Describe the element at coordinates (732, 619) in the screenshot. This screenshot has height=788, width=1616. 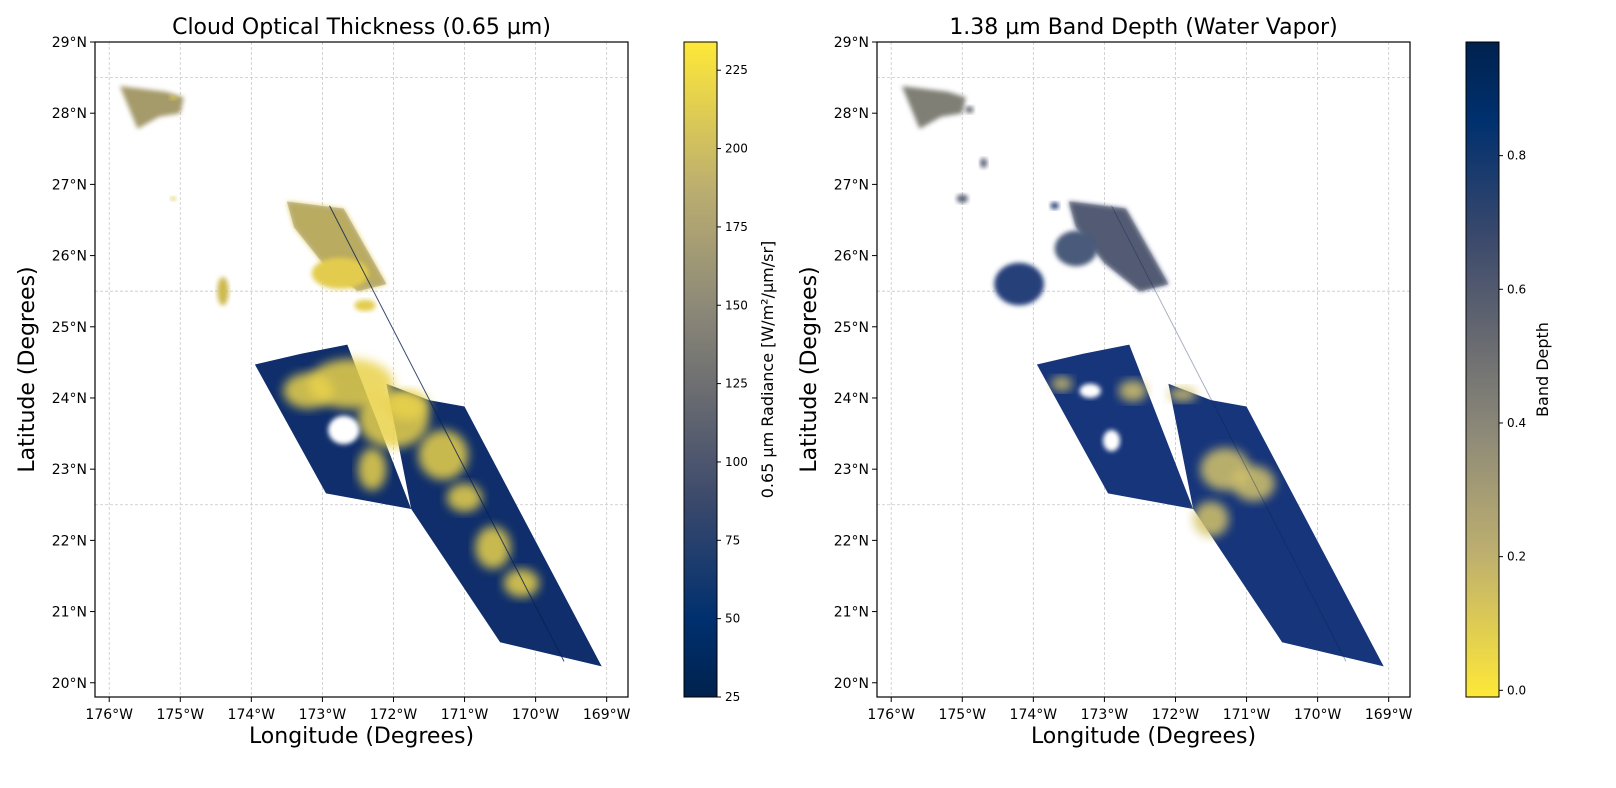
I see `colorbar-tick-label: 50` at that location.